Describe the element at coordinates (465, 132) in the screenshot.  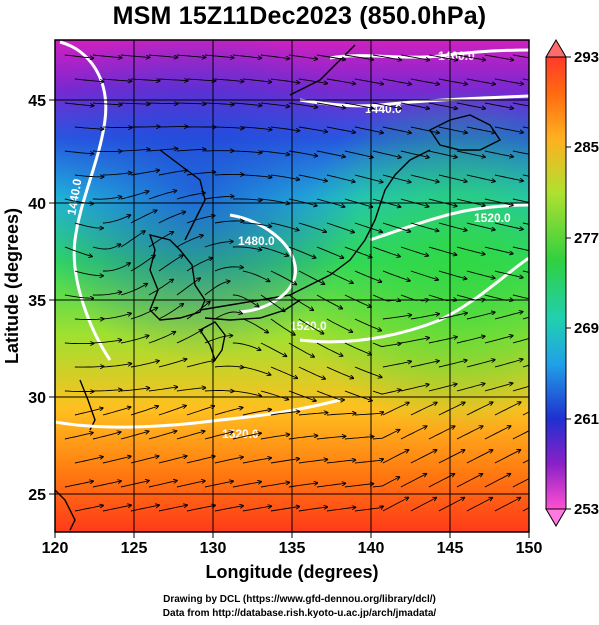
I see `hokkaido` at that location.